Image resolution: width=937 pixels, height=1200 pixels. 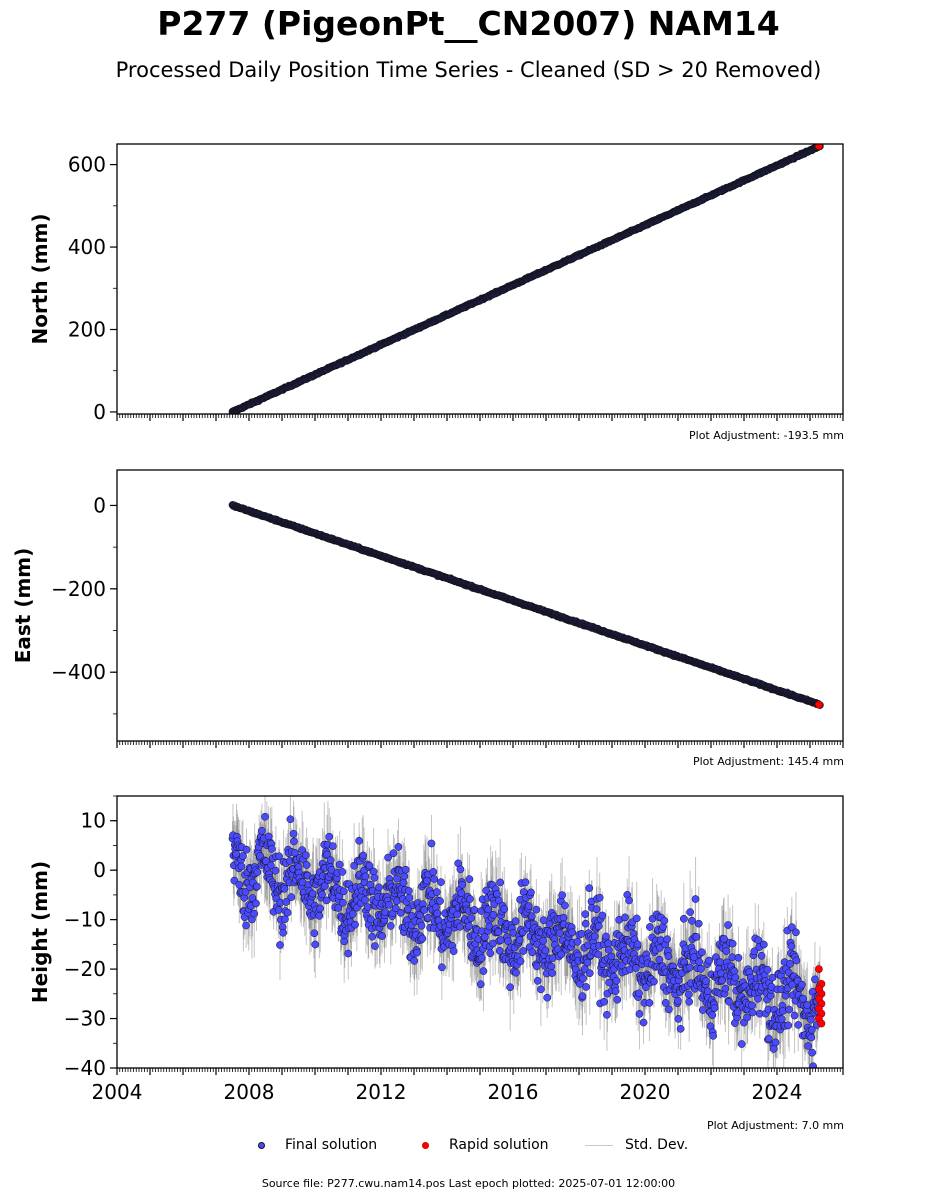 I want to click on x-tick-label: 2004, so click(x=117, y=1092).